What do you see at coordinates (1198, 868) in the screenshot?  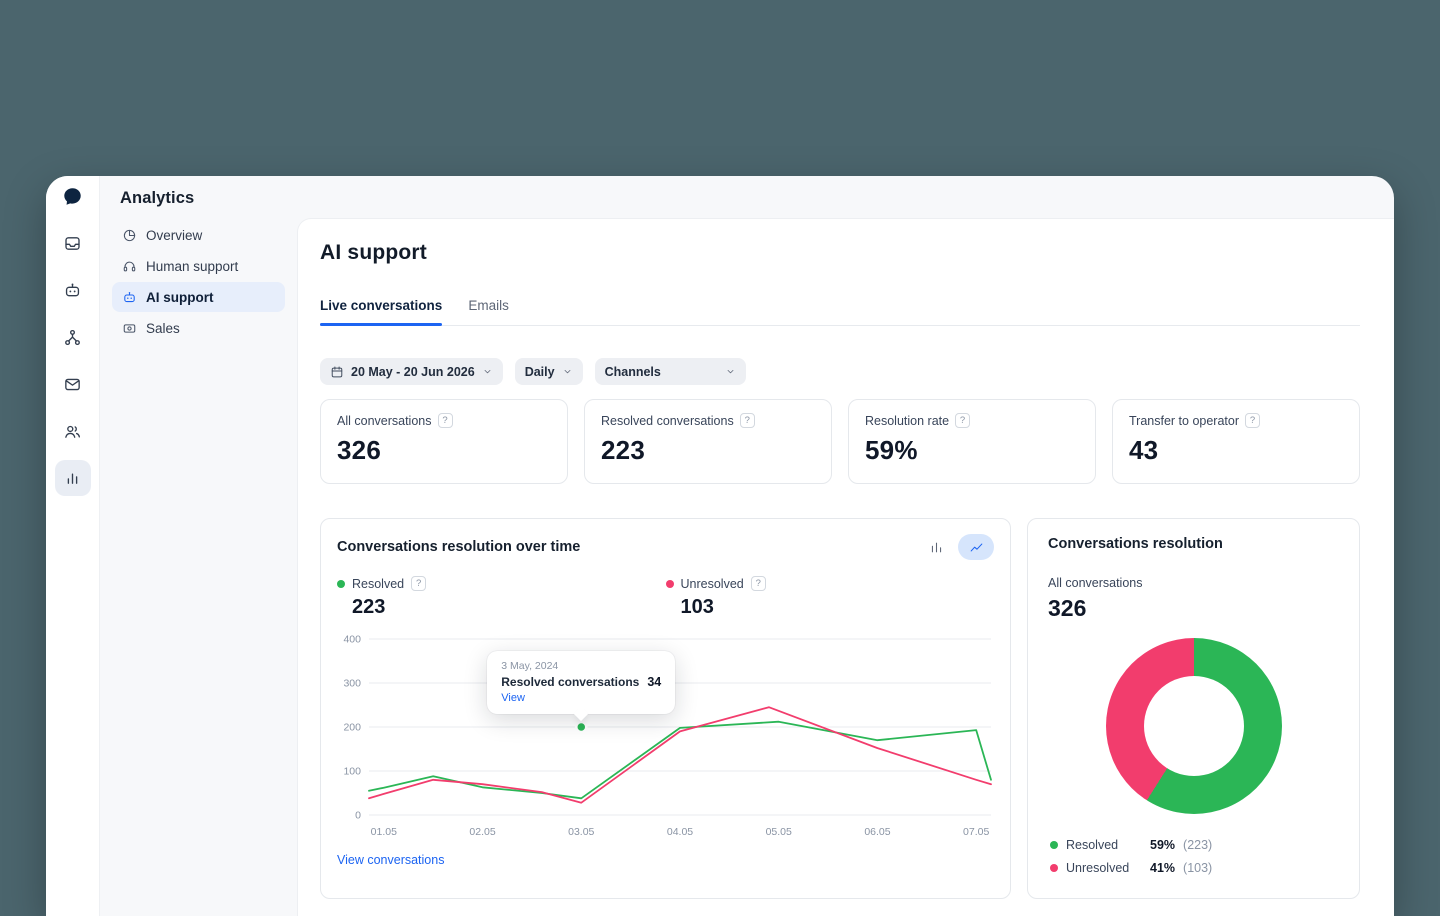 I see `legend-count: (103)` at bounding box center [1198, 868].